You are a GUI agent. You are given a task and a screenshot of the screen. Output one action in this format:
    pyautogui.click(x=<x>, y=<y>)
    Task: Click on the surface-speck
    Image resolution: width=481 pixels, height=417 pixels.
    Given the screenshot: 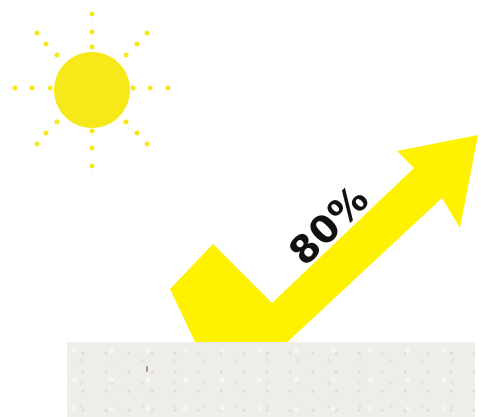 What is the action you would take?
    pyautogui.click(x=147, y=369)
    